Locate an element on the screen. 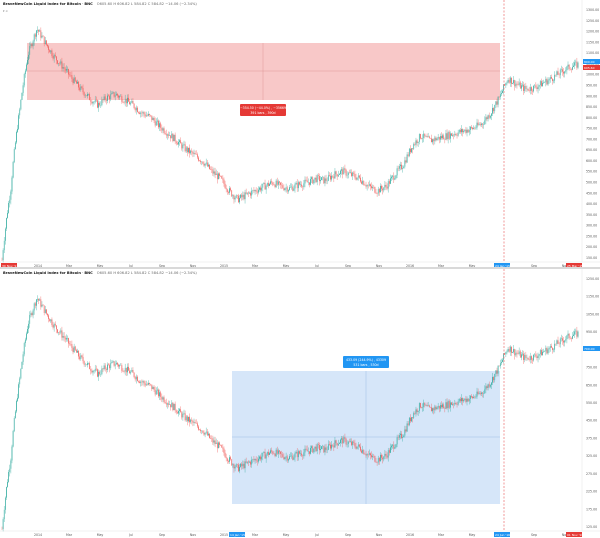  x-tick-label: Sep is located at coordinates (162, 266).